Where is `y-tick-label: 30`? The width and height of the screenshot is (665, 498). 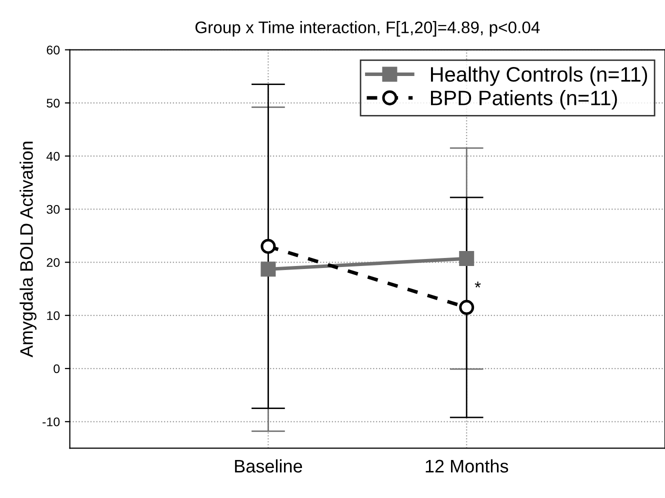
y-tick-label: 30 is located at coordinates (53, 209).